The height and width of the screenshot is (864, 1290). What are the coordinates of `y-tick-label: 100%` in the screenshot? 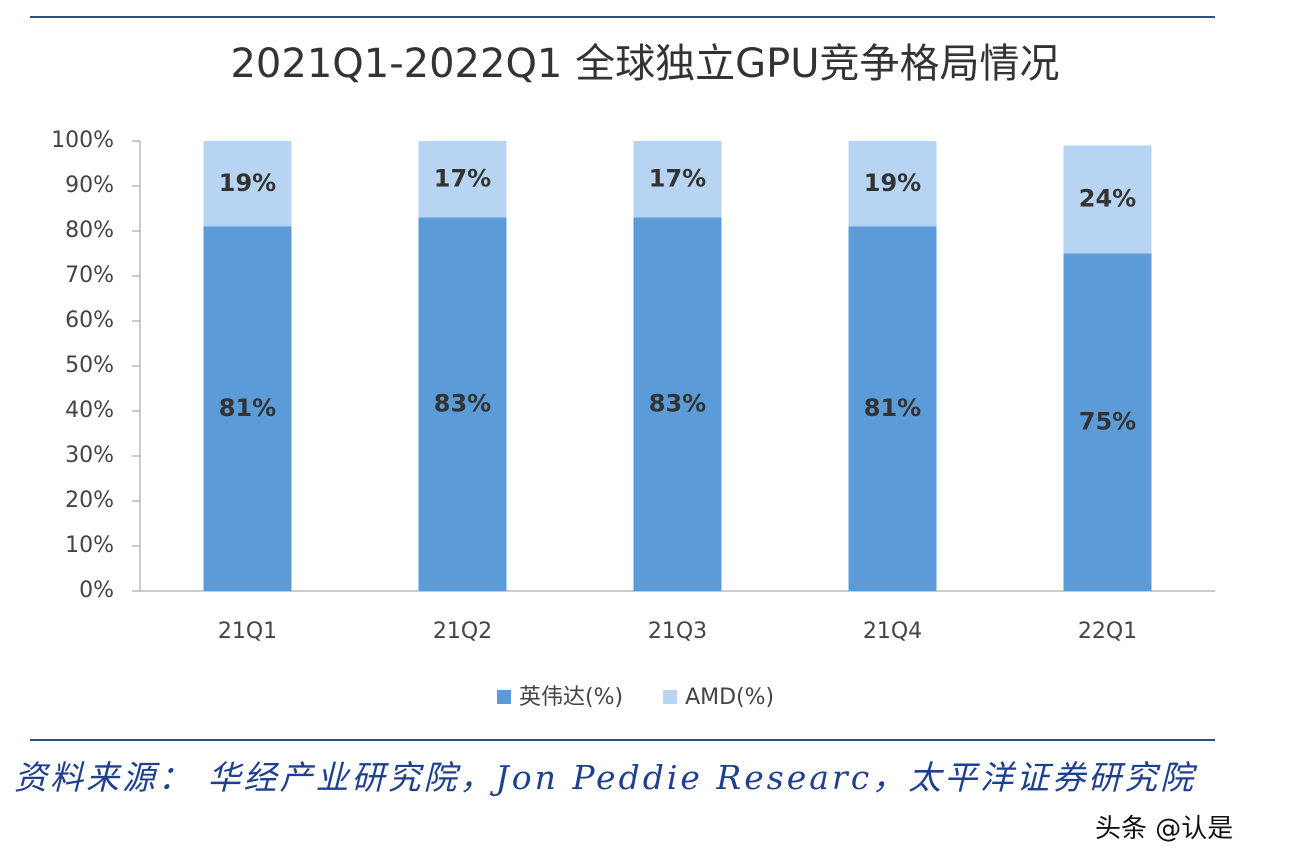 It's located at (82, 140).